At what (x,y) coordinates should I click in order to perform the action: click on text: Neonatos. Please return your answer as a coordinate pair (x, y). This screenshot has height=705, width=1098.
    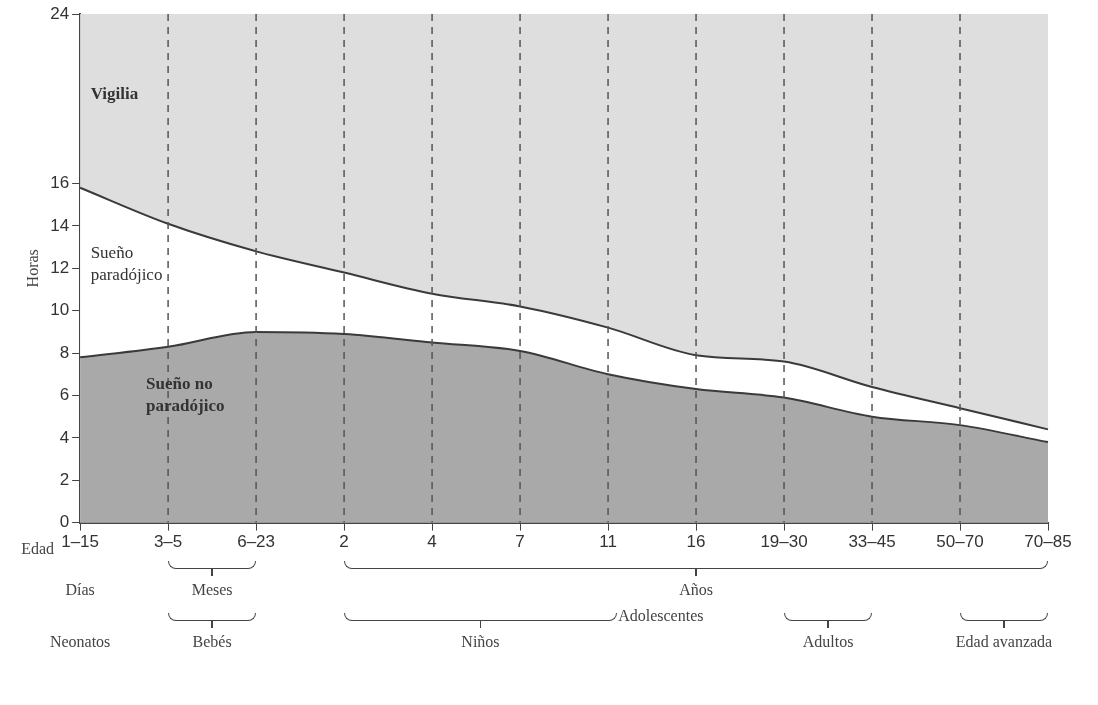
    Looking at the image, I should click on (80, 641).